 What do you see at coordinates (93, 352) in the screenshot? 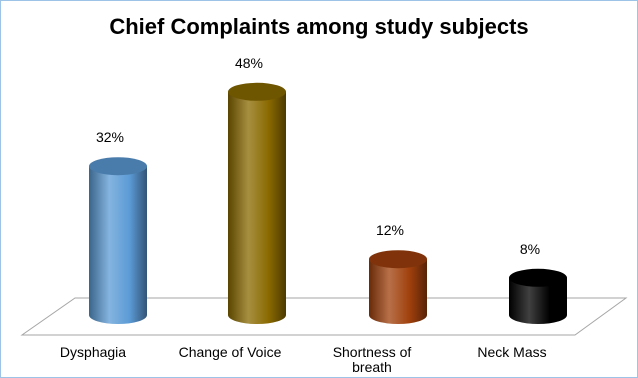
I see `category-label-1: Dysphagia` at bounding box center [93, 352].